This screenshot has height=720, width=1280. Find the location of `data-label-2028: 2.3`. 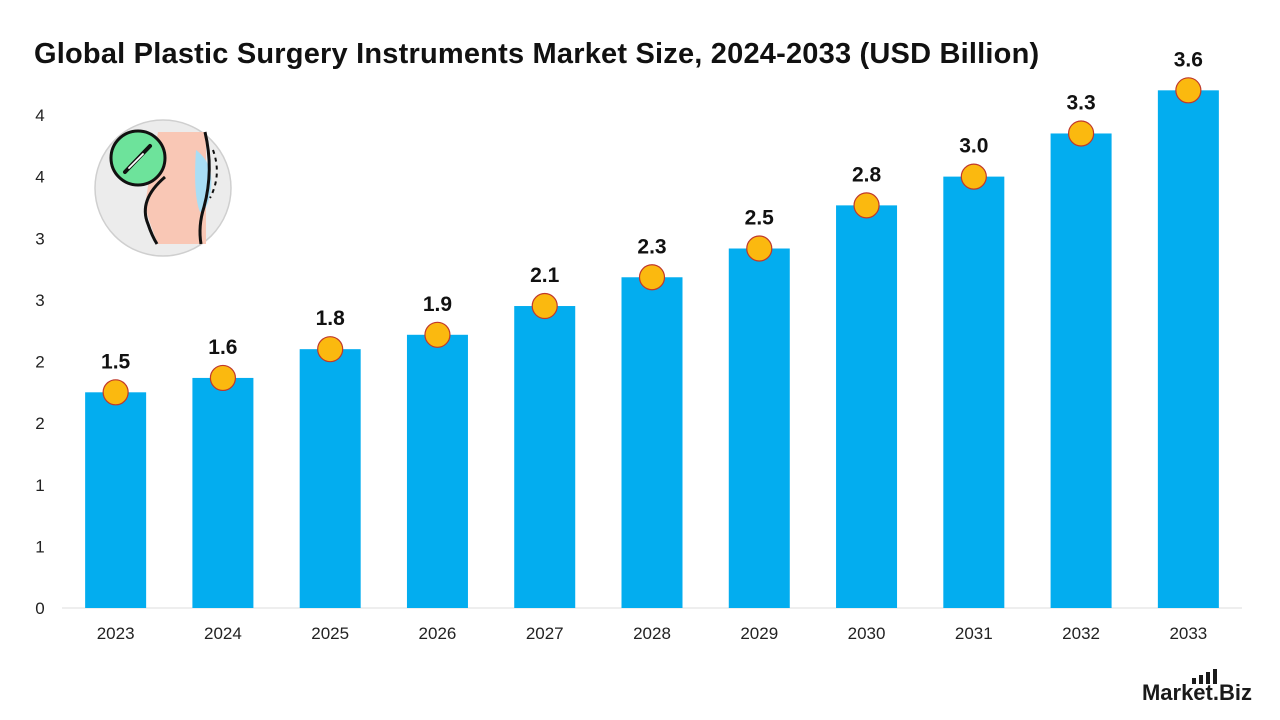

data-label-2028: 2.3 is located at coordinates (651, 246).